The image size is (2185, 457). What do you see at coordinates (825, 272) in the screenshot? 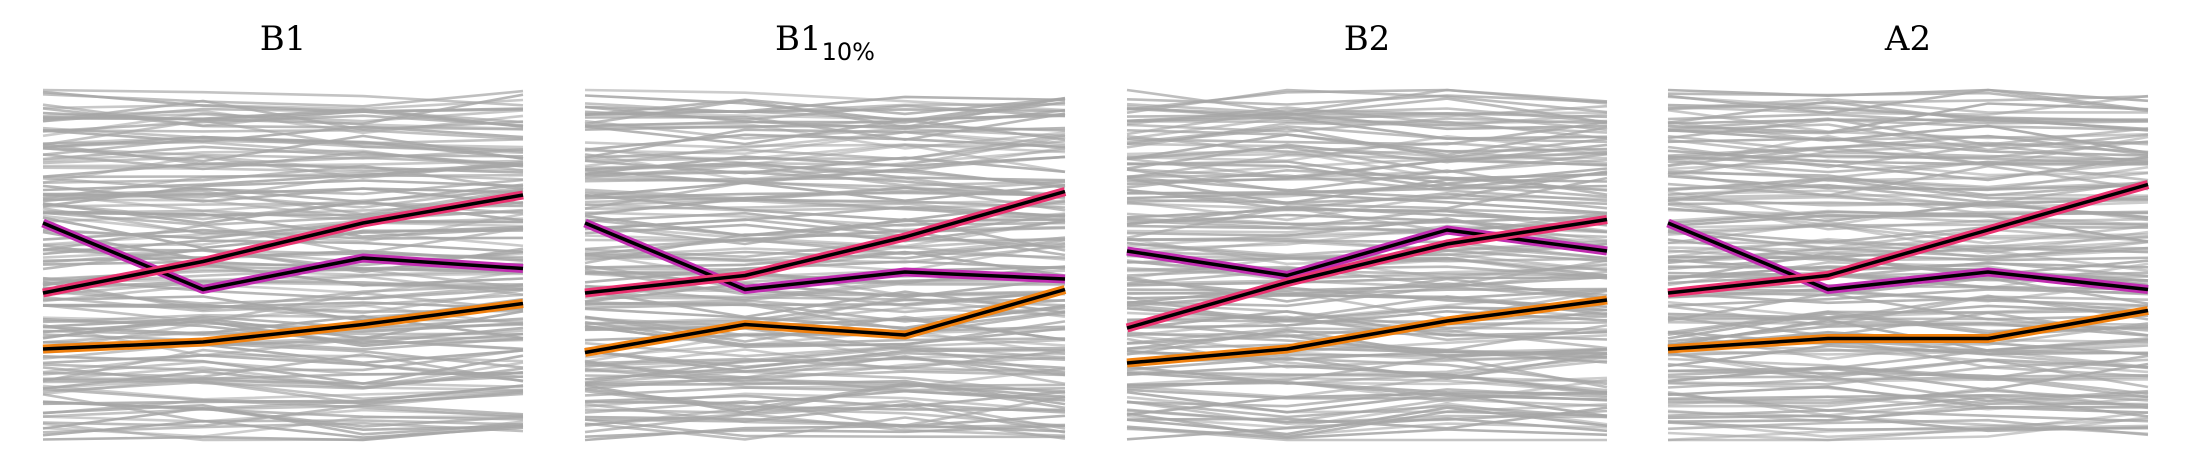
I see `series-lines-b1-10pct` at bounding box center [825, 272].